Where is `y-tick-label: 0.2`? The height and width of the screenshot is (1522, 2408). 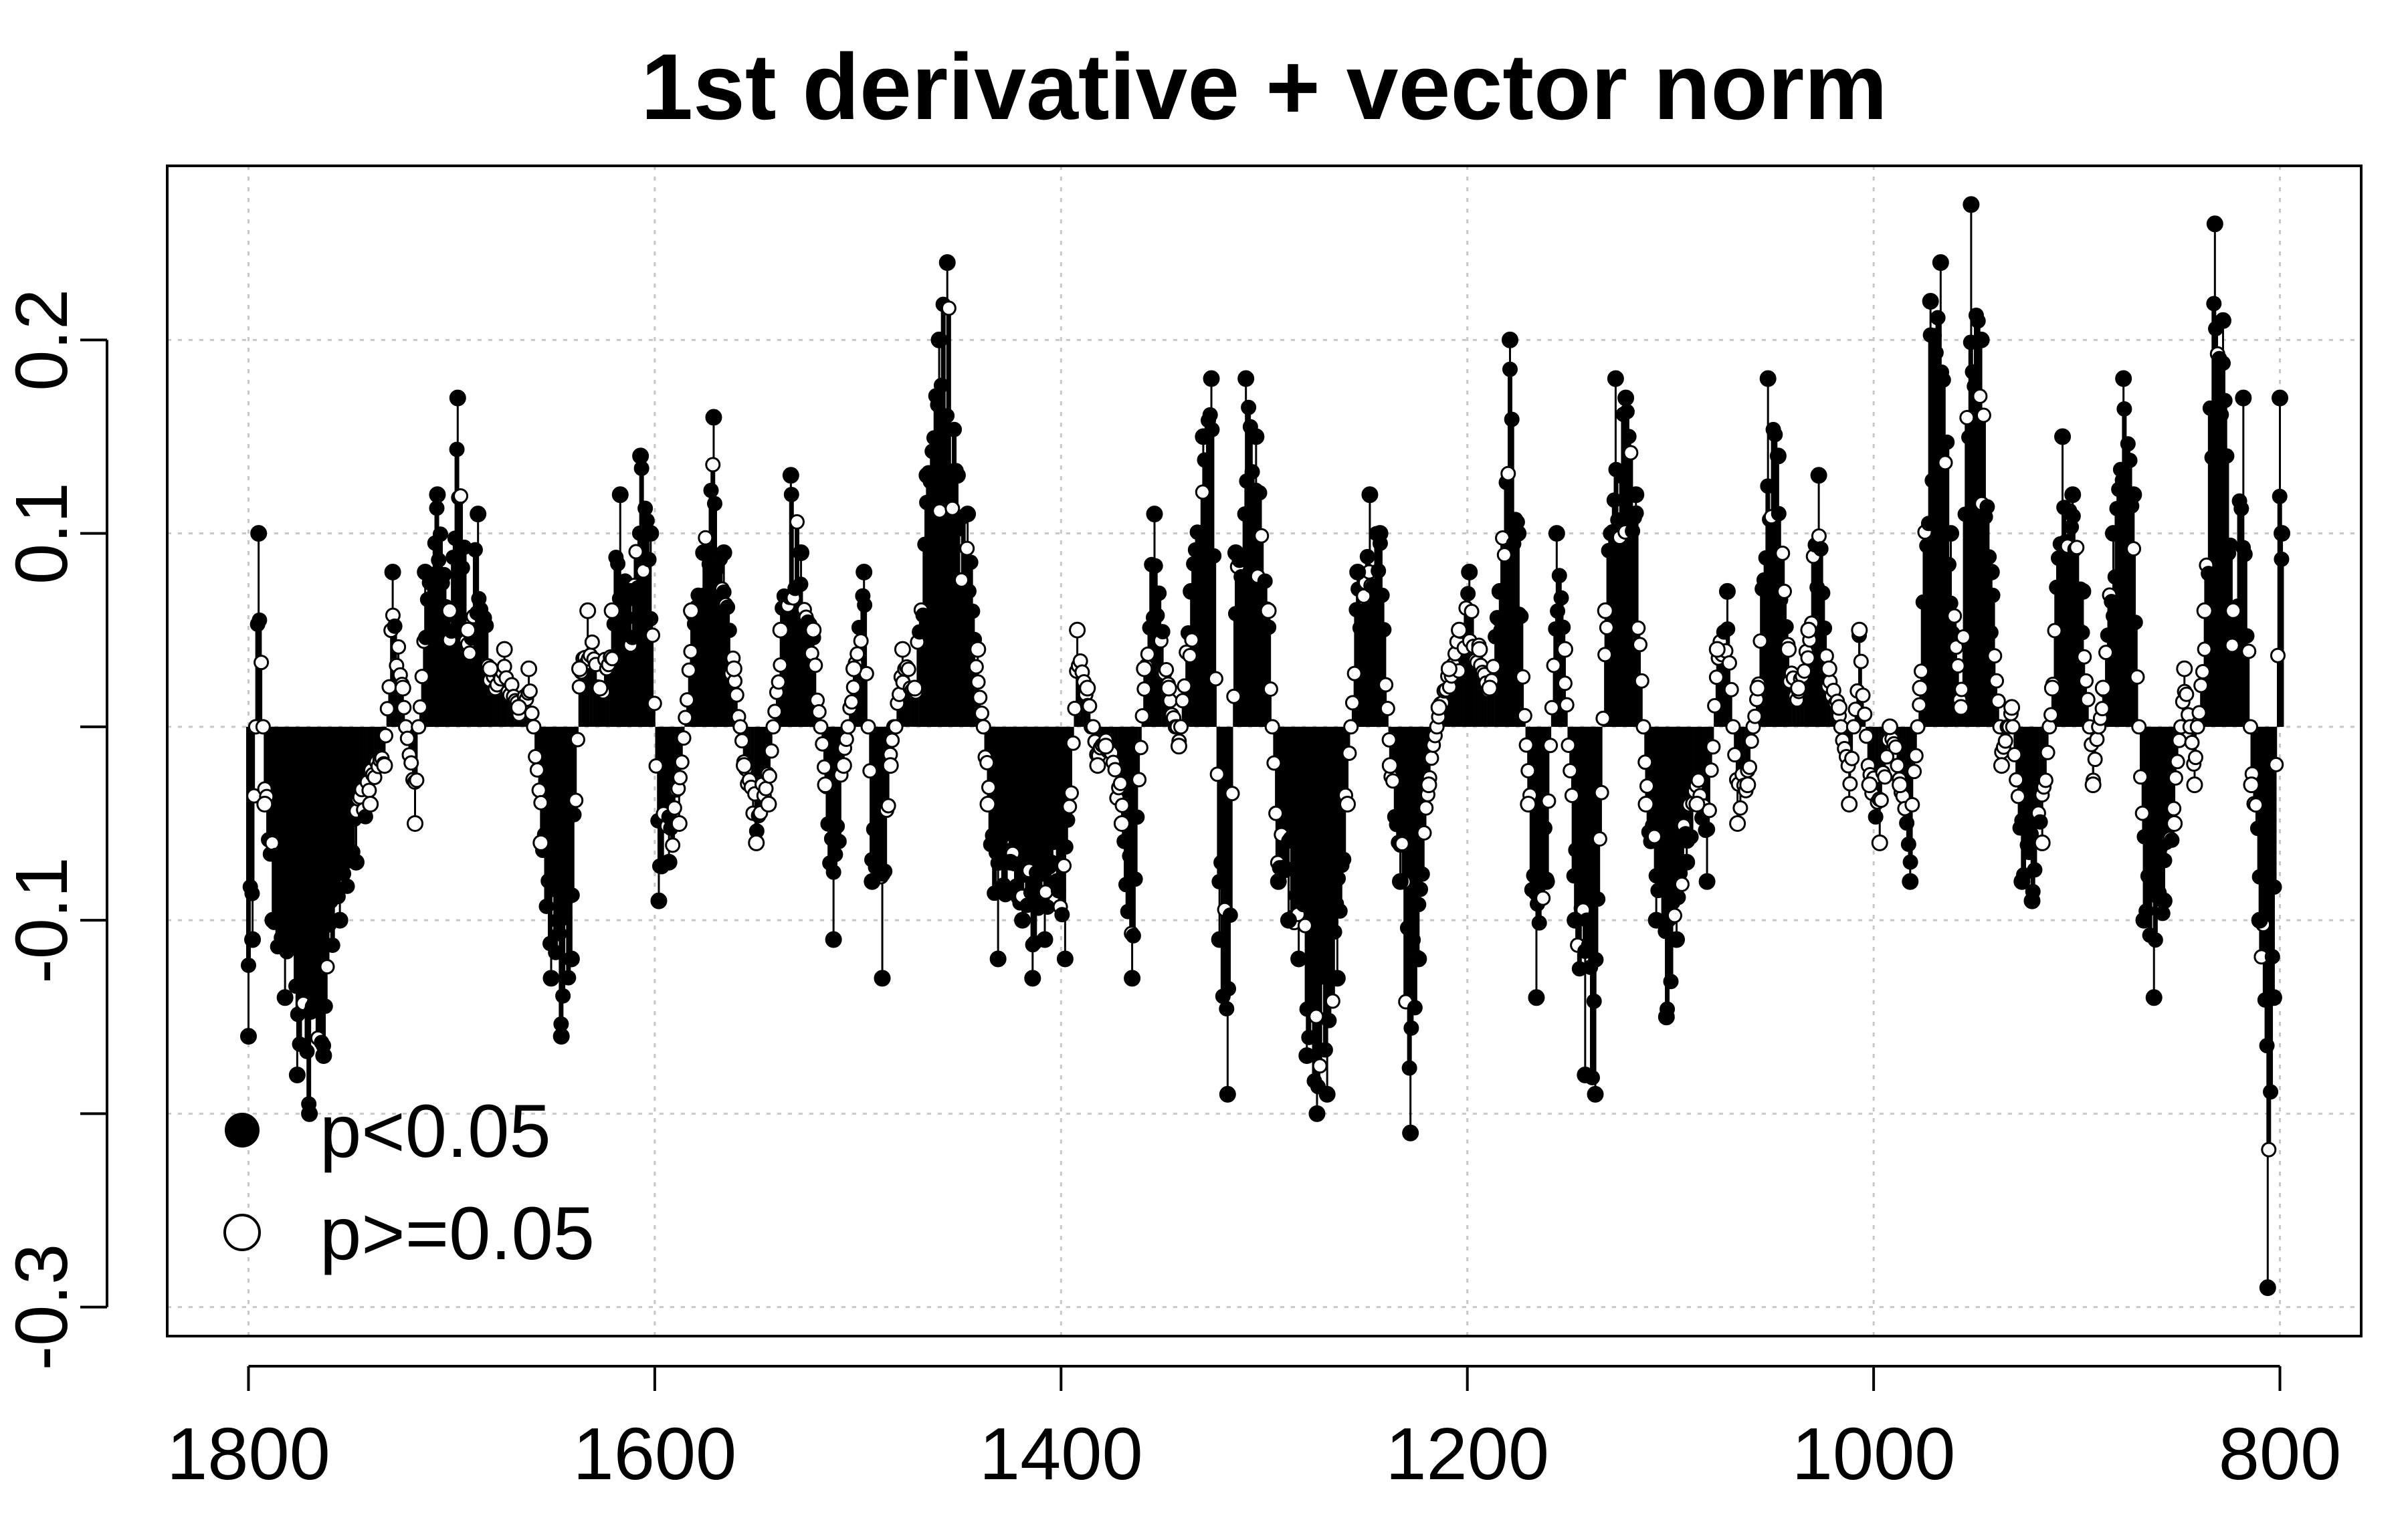 y-tick-label: 0.2 is located at coordinates (42, 340).